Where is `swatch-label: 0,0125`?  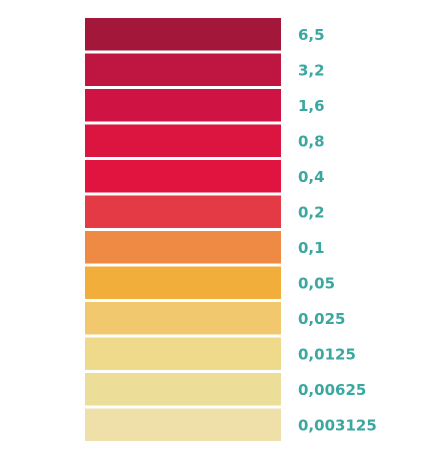 swatch-label: 0,0125 is located at coordinates (327, 354).